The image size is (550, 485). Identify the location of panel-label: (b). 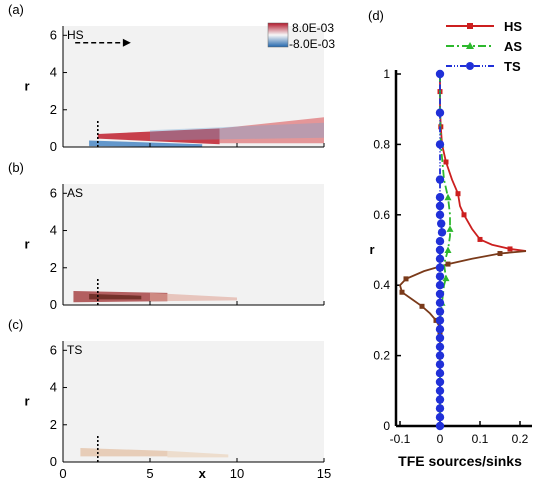
(16, 167).